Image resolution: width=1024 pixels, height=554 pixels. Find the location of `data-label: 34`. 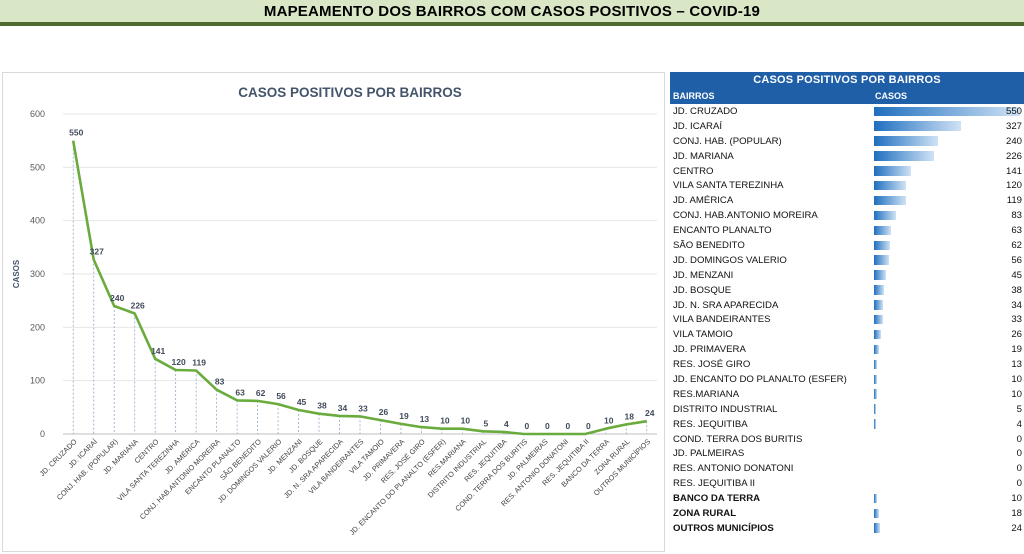

data-label: 34 is located at coordinates (343, 408).